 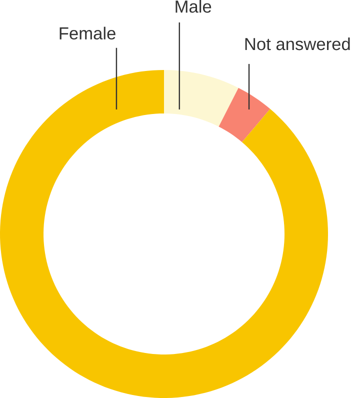 What do you see at coordinates (194, 6) in the screenshot?
I see `slice-label: Male` at bounding box center [194, 6].